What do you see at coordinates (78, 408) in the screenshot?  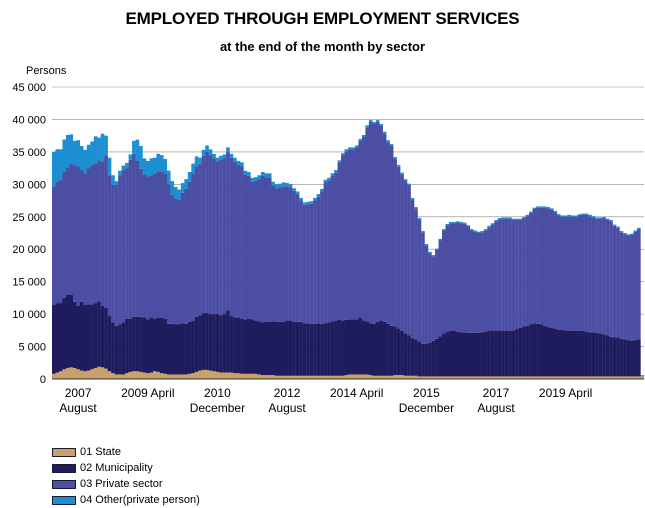 I see `x-tick-label: August` at bounding box center [78, 408].